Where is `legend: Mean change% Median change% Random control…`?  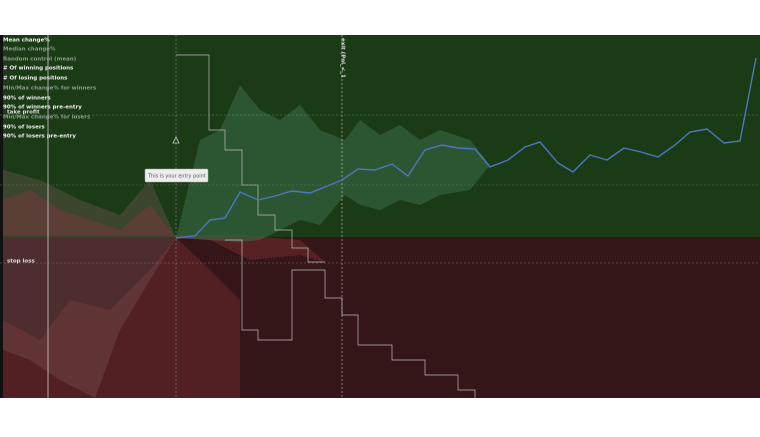
legend: Mean change% Median change% Random control… is located at coordinates (50, 89).